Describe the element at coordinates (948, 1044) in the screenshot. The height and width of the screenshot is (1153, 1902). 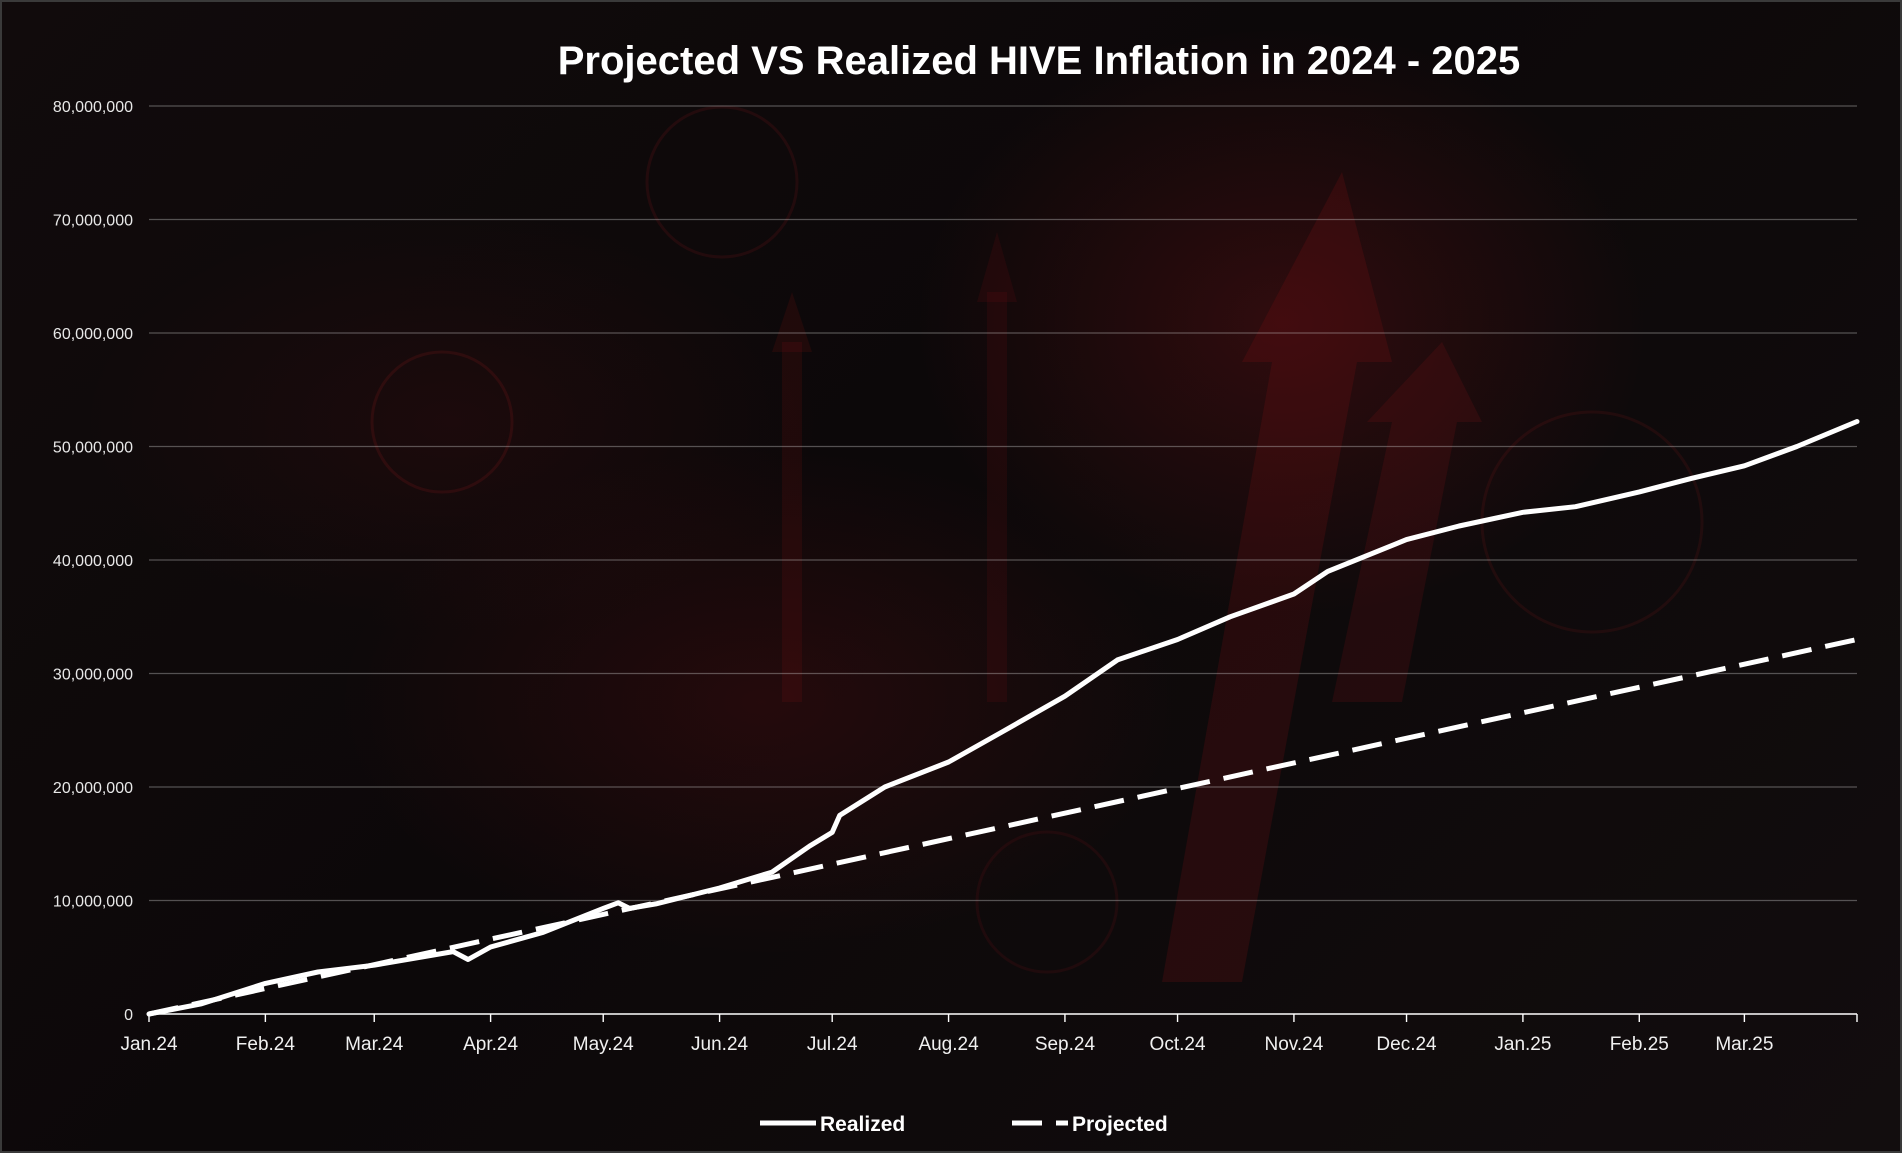
I see `x-tick-label: Aug.24` at that location.